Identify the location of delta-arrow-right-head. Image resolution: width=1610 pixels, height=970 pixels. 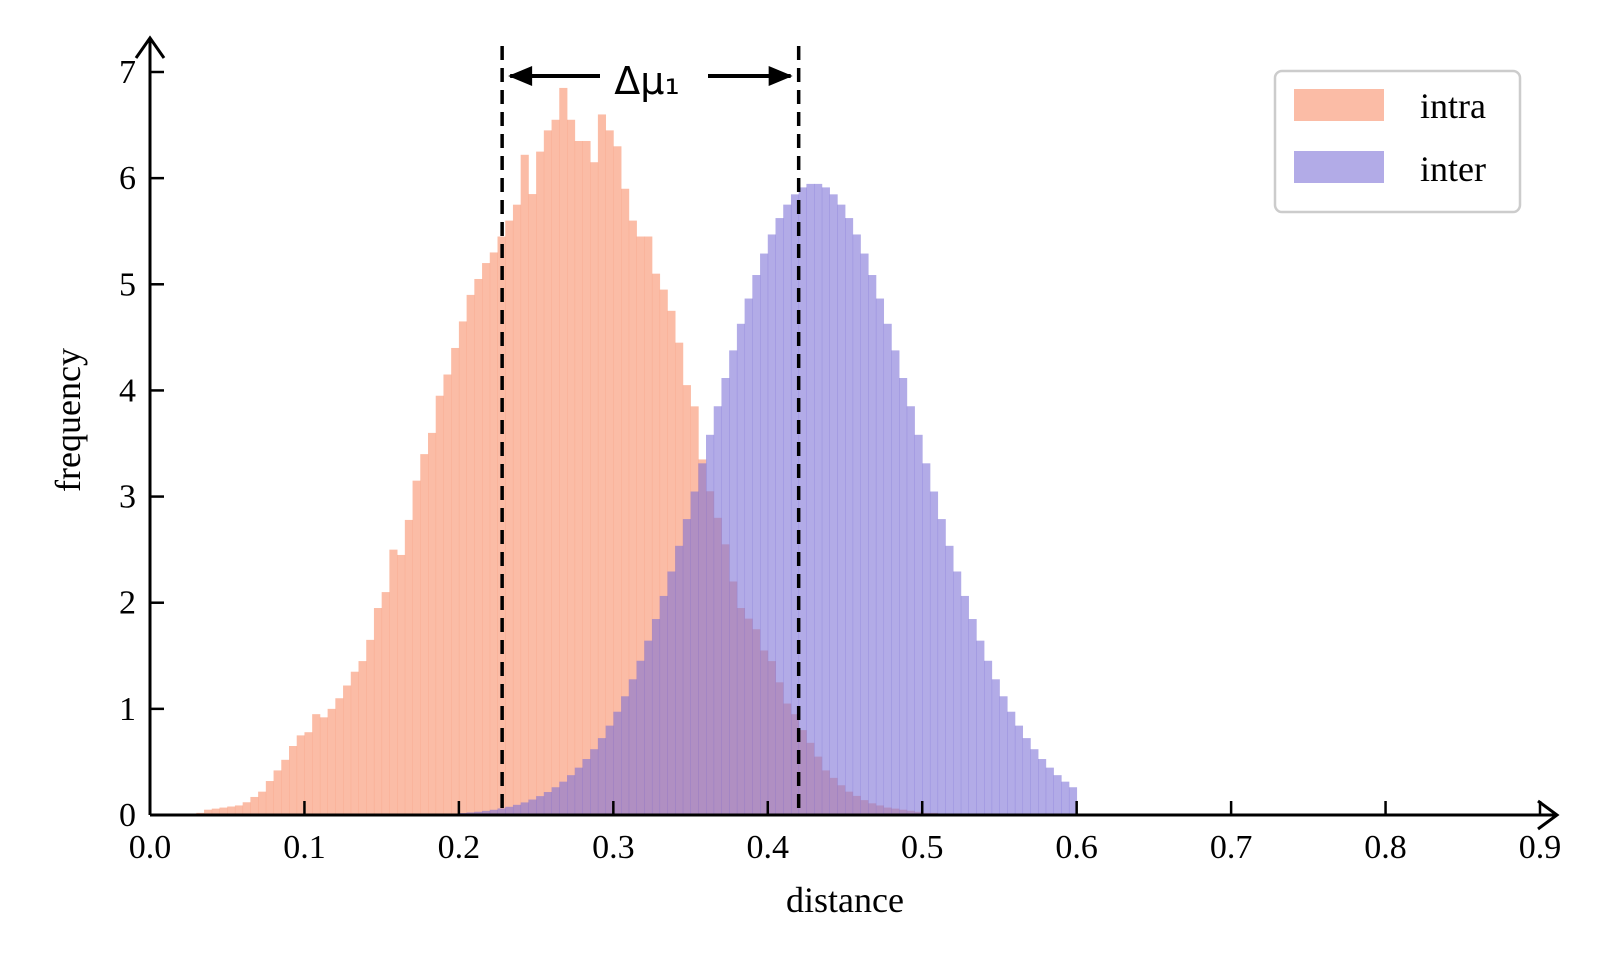
(780, 76).